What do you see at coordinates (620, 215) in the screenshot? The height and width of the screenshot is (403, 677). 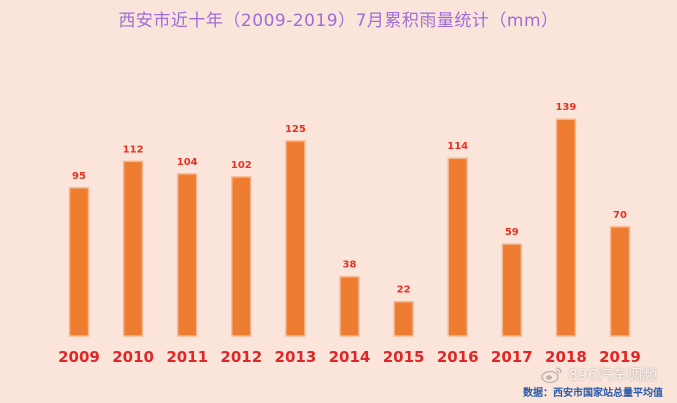 I see `value-label-2019: 70` at bounding box center [620, 215].